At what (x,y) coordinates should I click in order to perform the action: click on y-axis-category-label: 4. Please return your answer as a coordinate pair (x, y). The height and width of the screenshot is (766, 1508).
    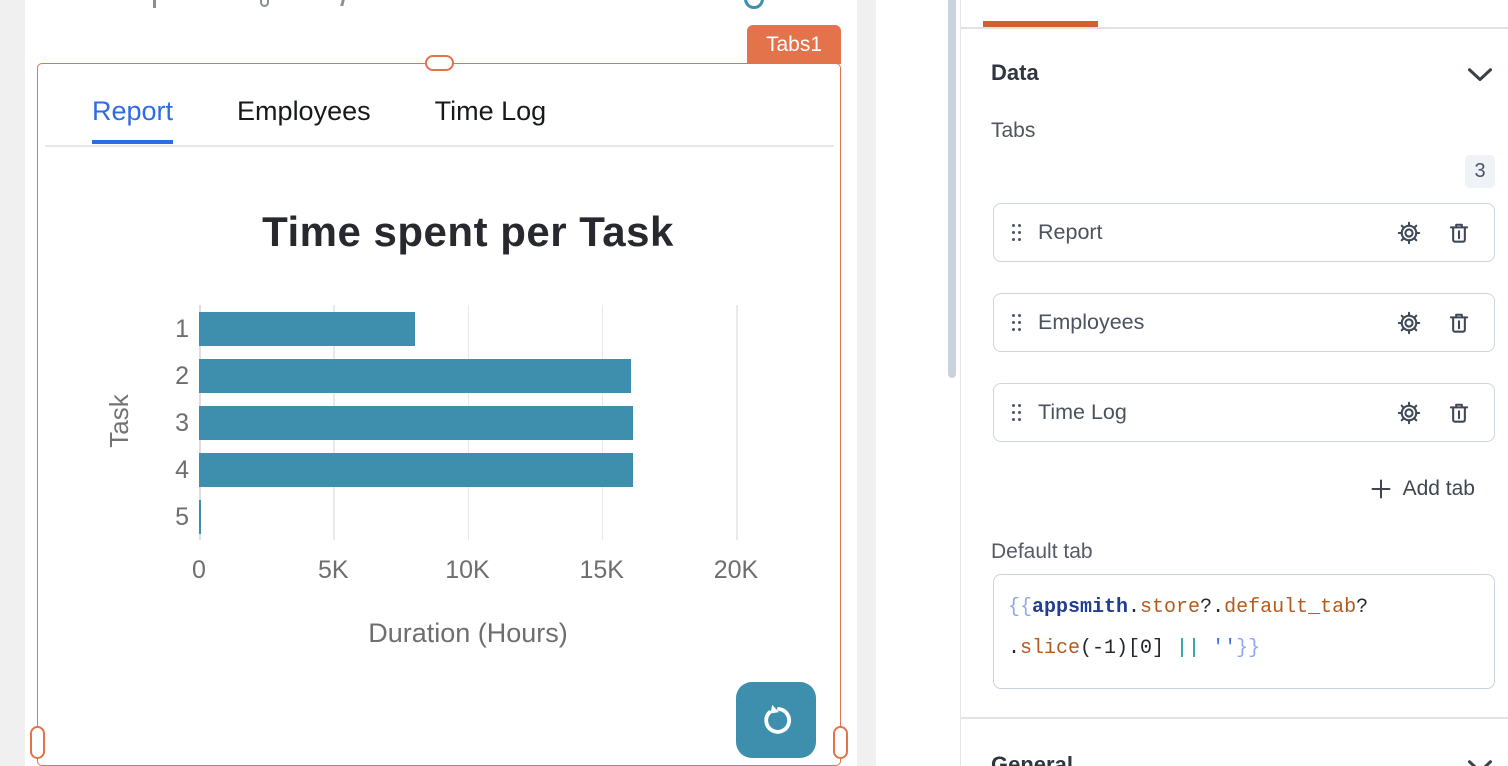
    Looking at the image, I should click on (182, 469).